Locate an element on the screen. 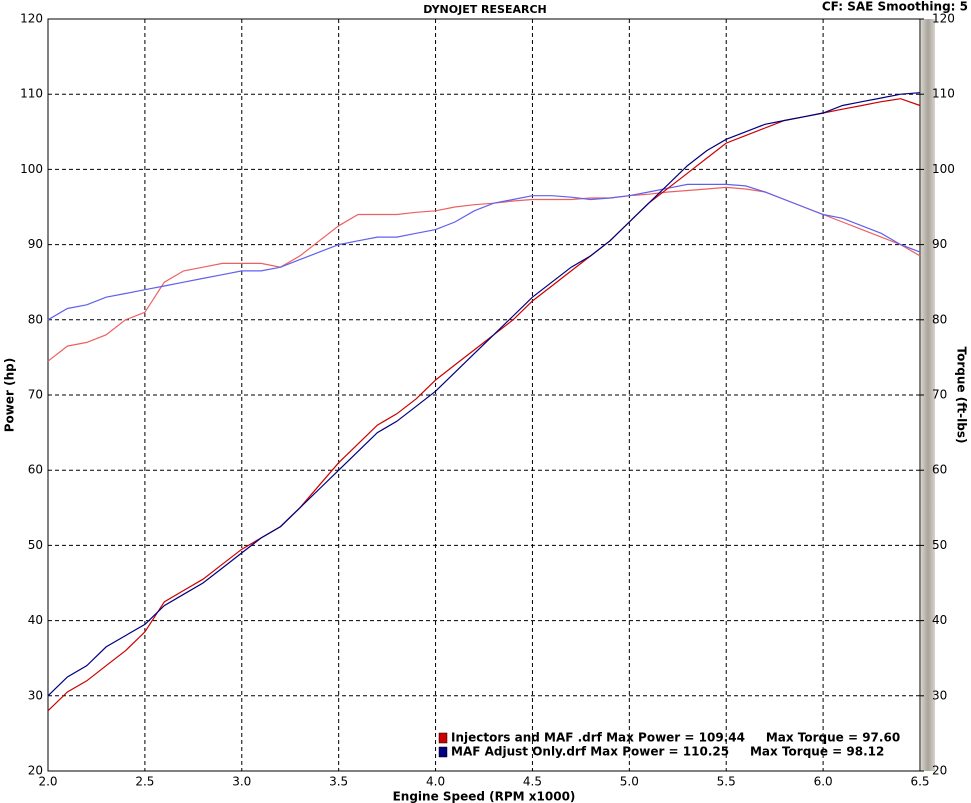 Image resolution: width=971 pixels, height=803 pixels. y2-tick-label: 70 is located at coordinates (939, 395).